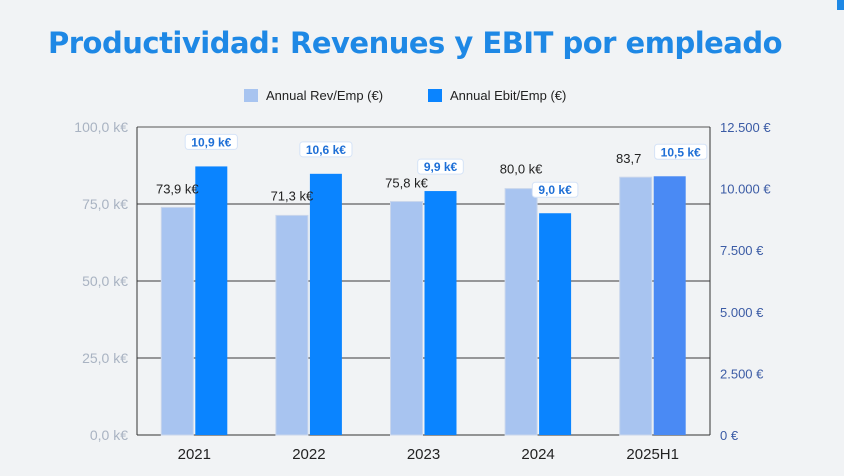  I want to click on y-right-tick-label: 2.500 €, so click(742, 373).